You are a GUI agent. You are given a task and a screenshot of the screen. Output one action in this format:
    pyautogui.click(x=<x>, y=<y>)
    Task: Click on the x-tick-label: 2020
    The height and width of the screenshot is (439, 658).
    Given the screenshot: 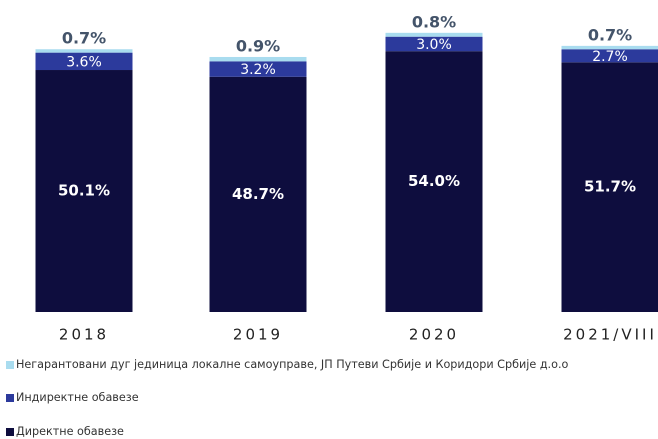 What is the action you would take?
    pyautogui.click(x=434, y=335)
    